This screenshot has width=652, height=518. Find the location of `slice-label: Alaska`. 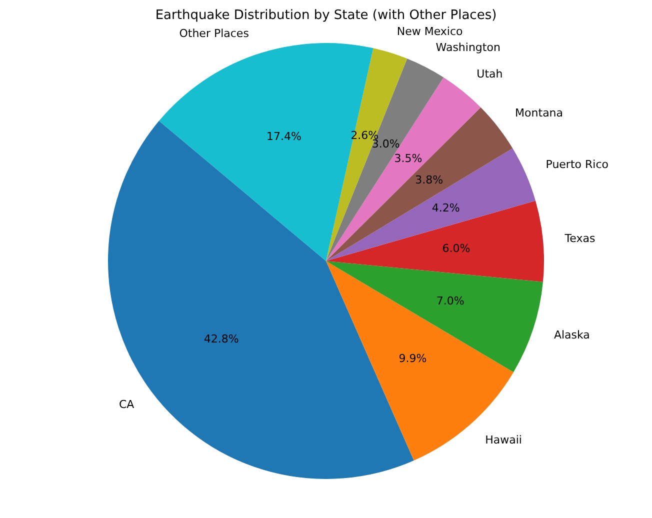

slice-label: Alaska is located at coordinates (572, 335).